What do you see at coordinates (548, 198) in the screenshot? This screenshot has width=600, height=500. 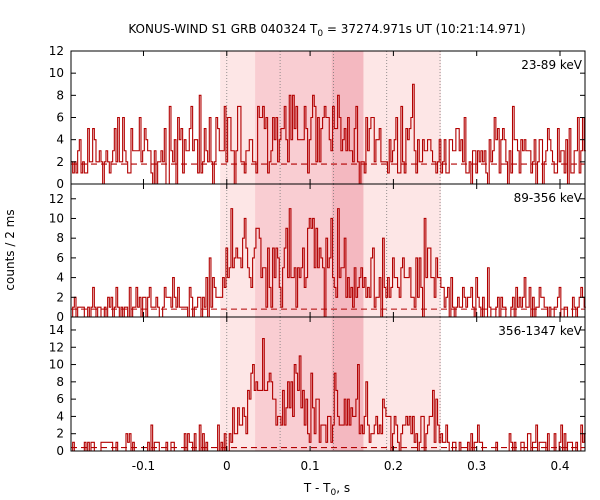 I see `energy-band-label: 89-356 keV` at bounding box center [548, 198].